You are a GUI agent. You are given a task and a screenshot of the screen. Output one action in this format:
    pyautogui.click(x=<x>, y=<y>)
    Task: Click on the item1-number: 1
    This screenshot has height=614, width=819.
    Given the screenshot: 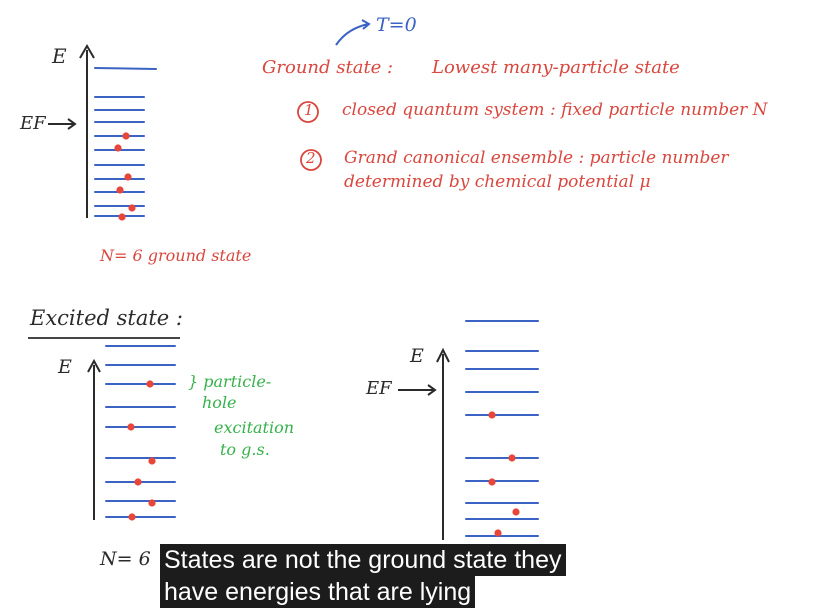 What is the action you would take?
    pyautogui.click(x=309, y=110)
    